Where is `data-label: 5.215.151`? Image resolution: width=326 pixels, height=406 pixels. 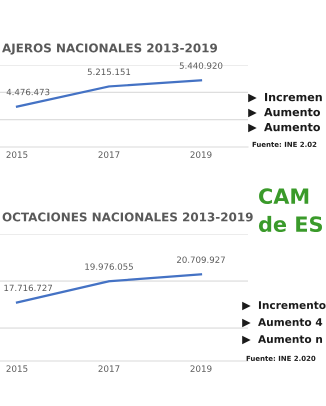
data-label: 5.215.151 is located at coordinates (109, 72).